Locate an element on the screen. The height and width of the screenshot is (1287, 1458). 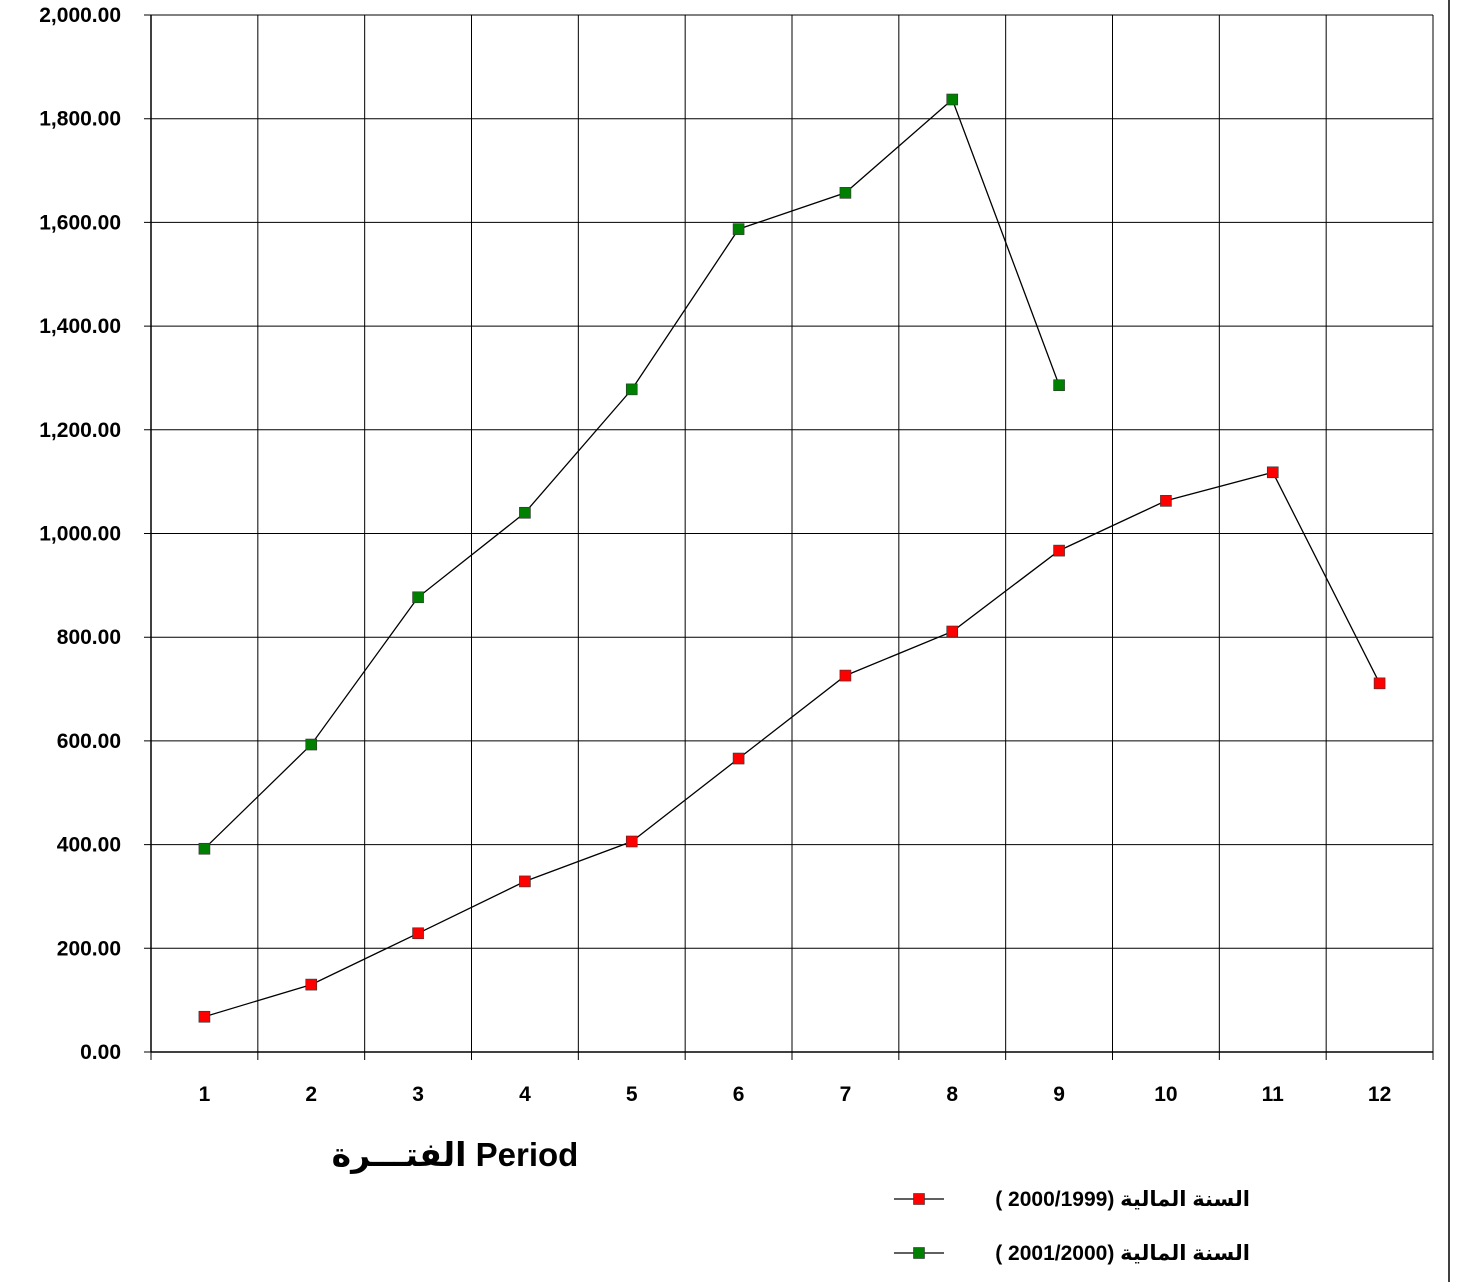
x-tick-label: 9 is located at coordinates (1059, 1094).